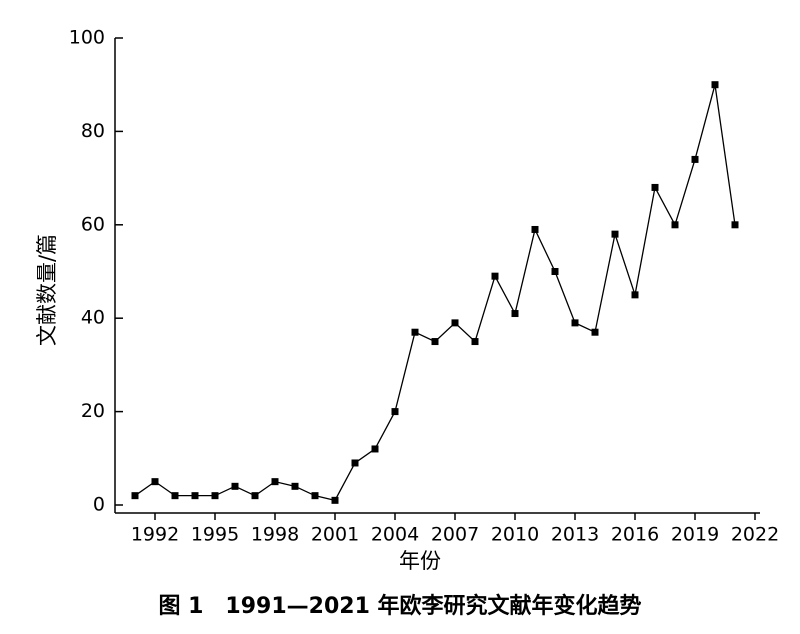  I want to click on x-axis-label: 年份, so click(420, 561).